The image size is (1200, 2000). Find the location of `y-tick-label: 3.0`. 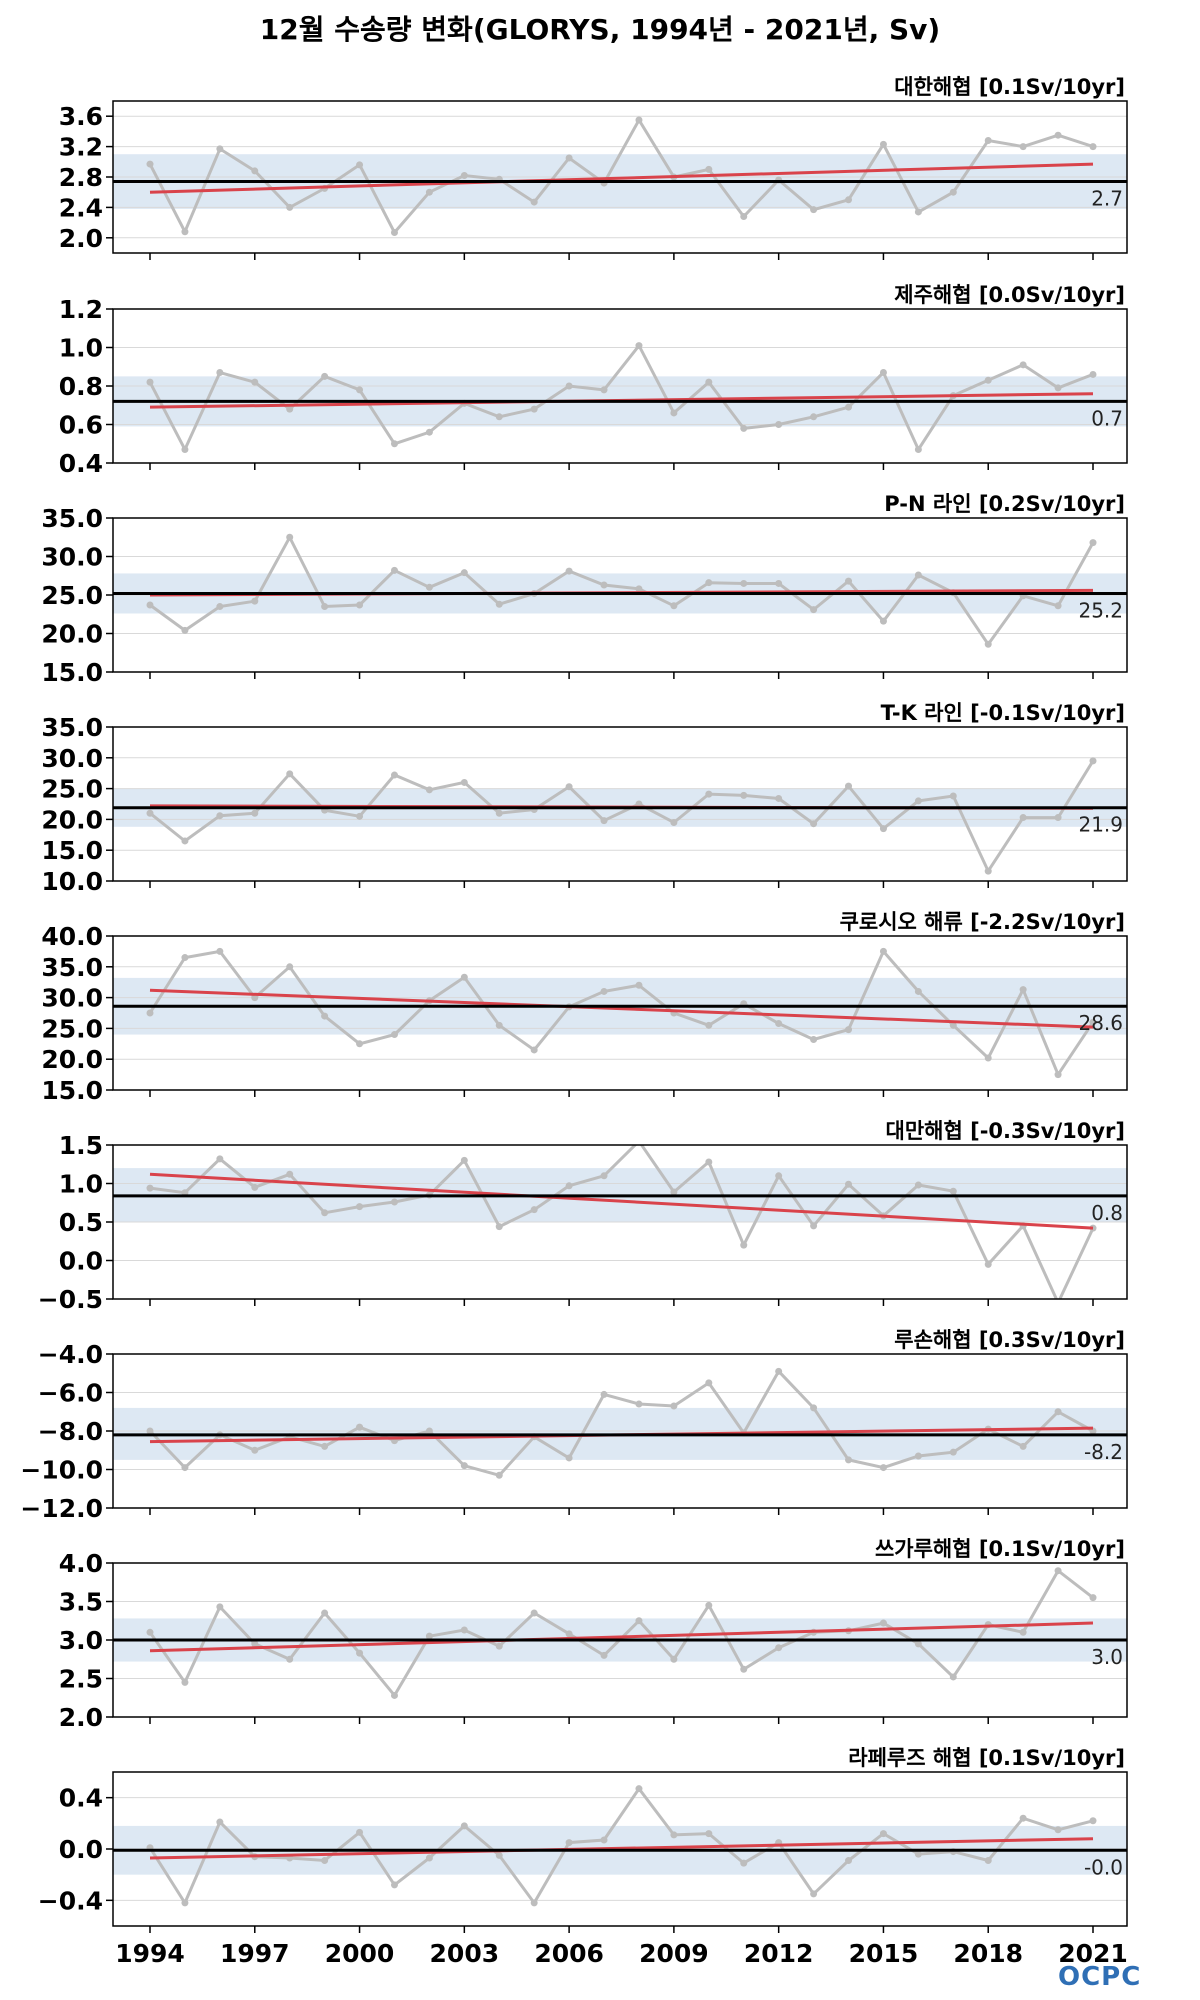

y-tick-label: 3.0 is located at coordinates (81, 1640).